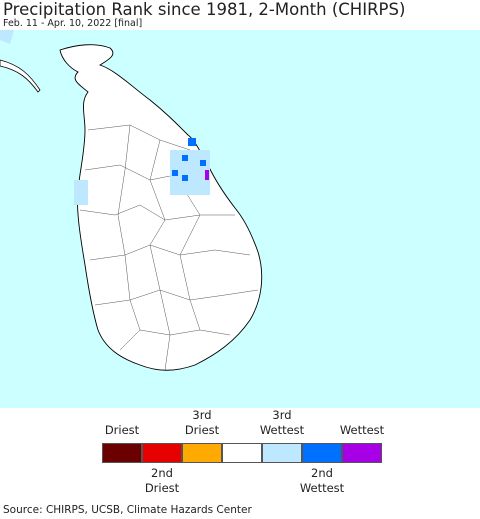 This screenshot has height=519, width=480. What do you see at coordinates (202, 422) in the screenshot?
I see `legend-label: 3rd Driest` at bounding box center [202, 422].